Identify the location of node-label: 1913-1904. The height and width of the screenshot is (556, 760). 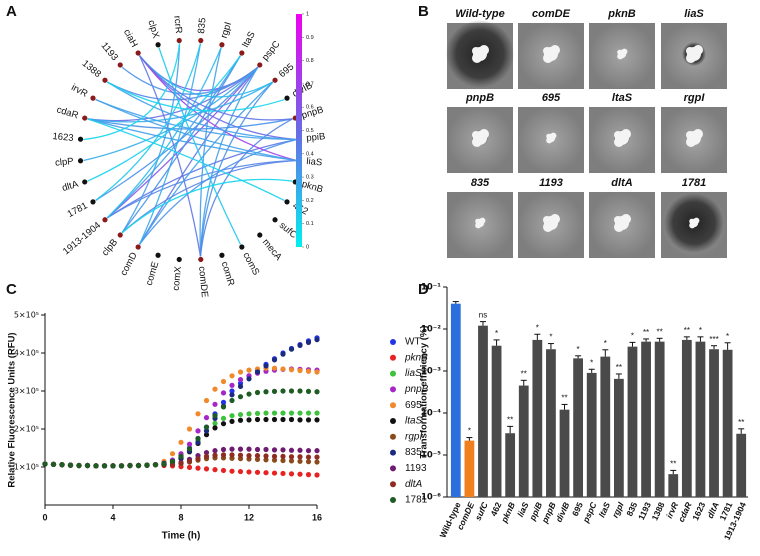
(82, 238).